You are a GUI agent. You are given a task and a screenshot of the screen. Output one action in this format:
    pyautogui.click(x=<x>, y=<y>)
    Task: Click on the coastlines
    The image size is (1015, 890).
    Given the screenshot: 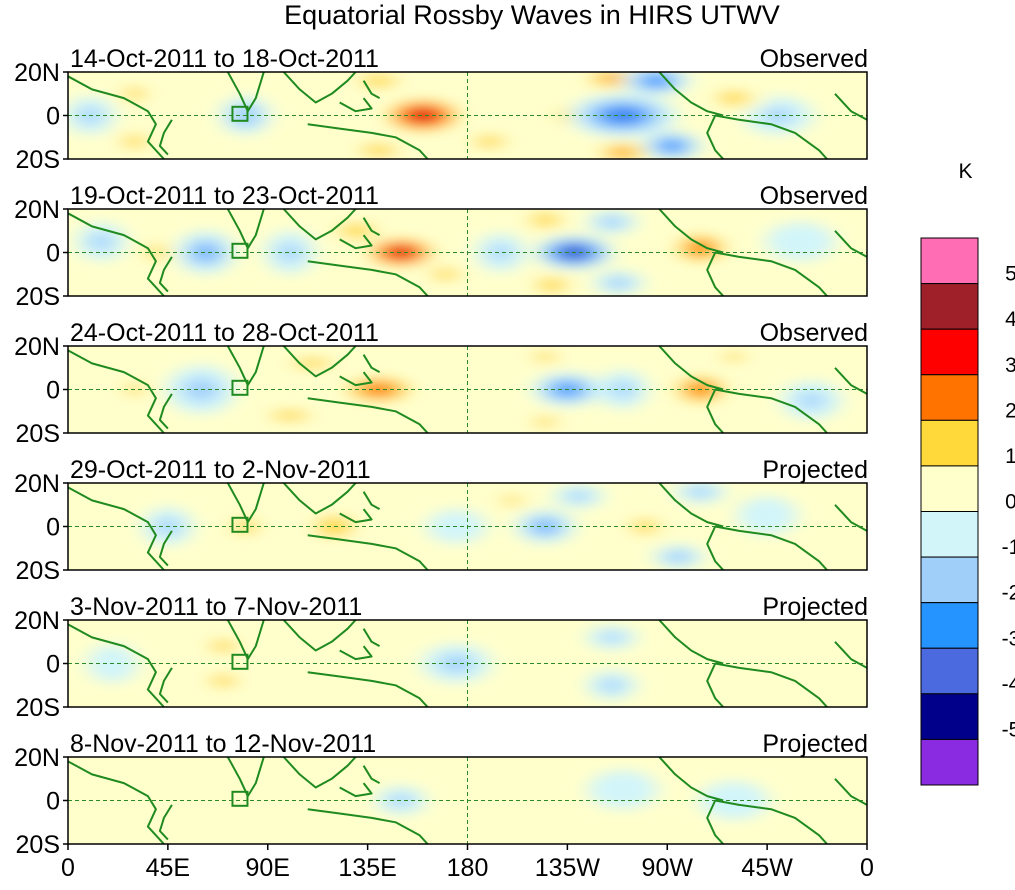 What is the action you would take?
    pyautogui.click(x=467, y=389)
    